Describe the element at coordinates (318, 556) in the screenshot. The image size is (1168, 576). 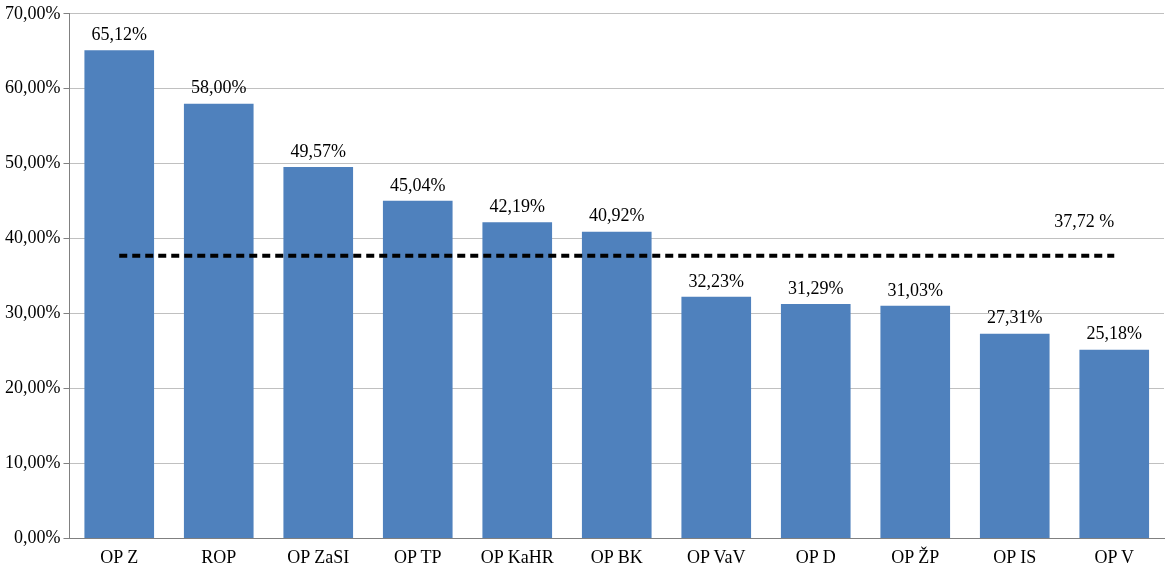
I see `x-tick-label: OP ZaSI` at that location.